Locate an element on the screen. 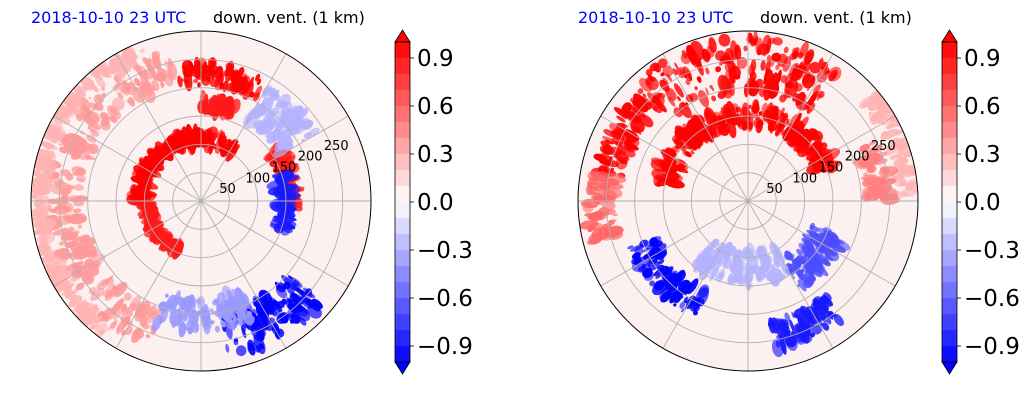 The image size is (1036, 401). radial-tick-label: 50 is located at coordinates (774, 189).